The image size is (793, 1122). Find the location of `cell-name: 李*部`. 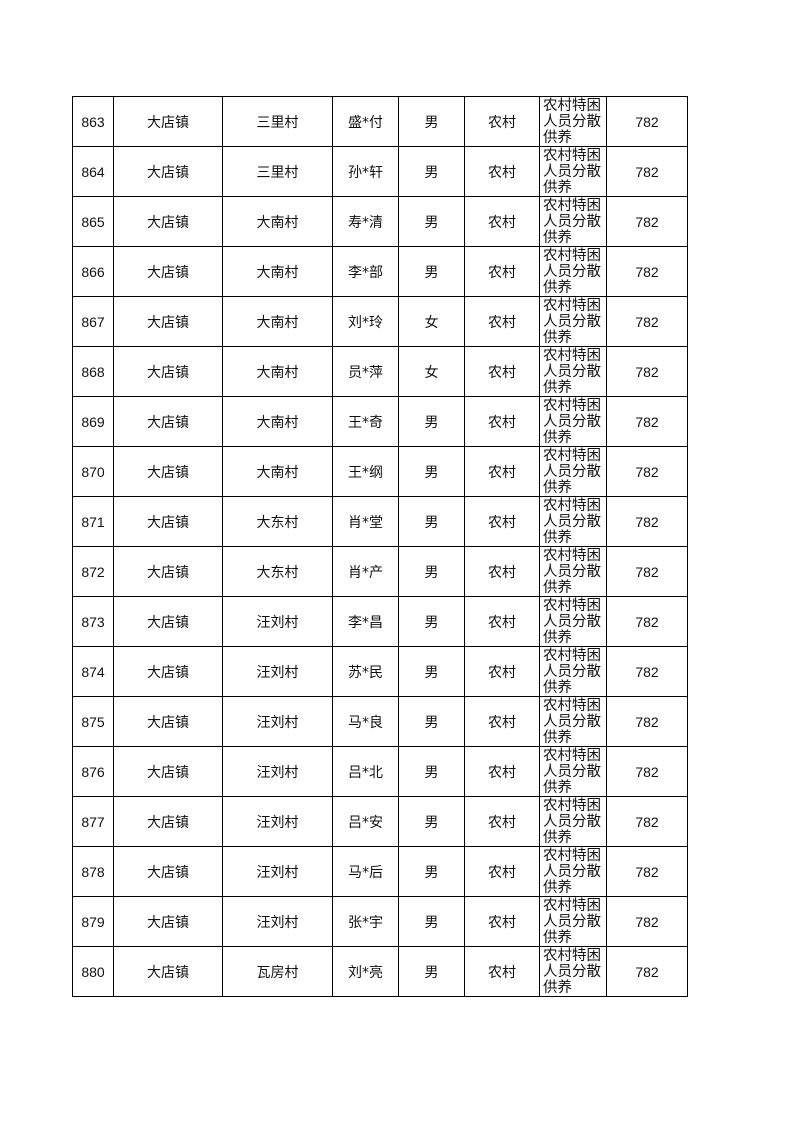

cell-name: 李*部 is located at coordinates (365, 271).